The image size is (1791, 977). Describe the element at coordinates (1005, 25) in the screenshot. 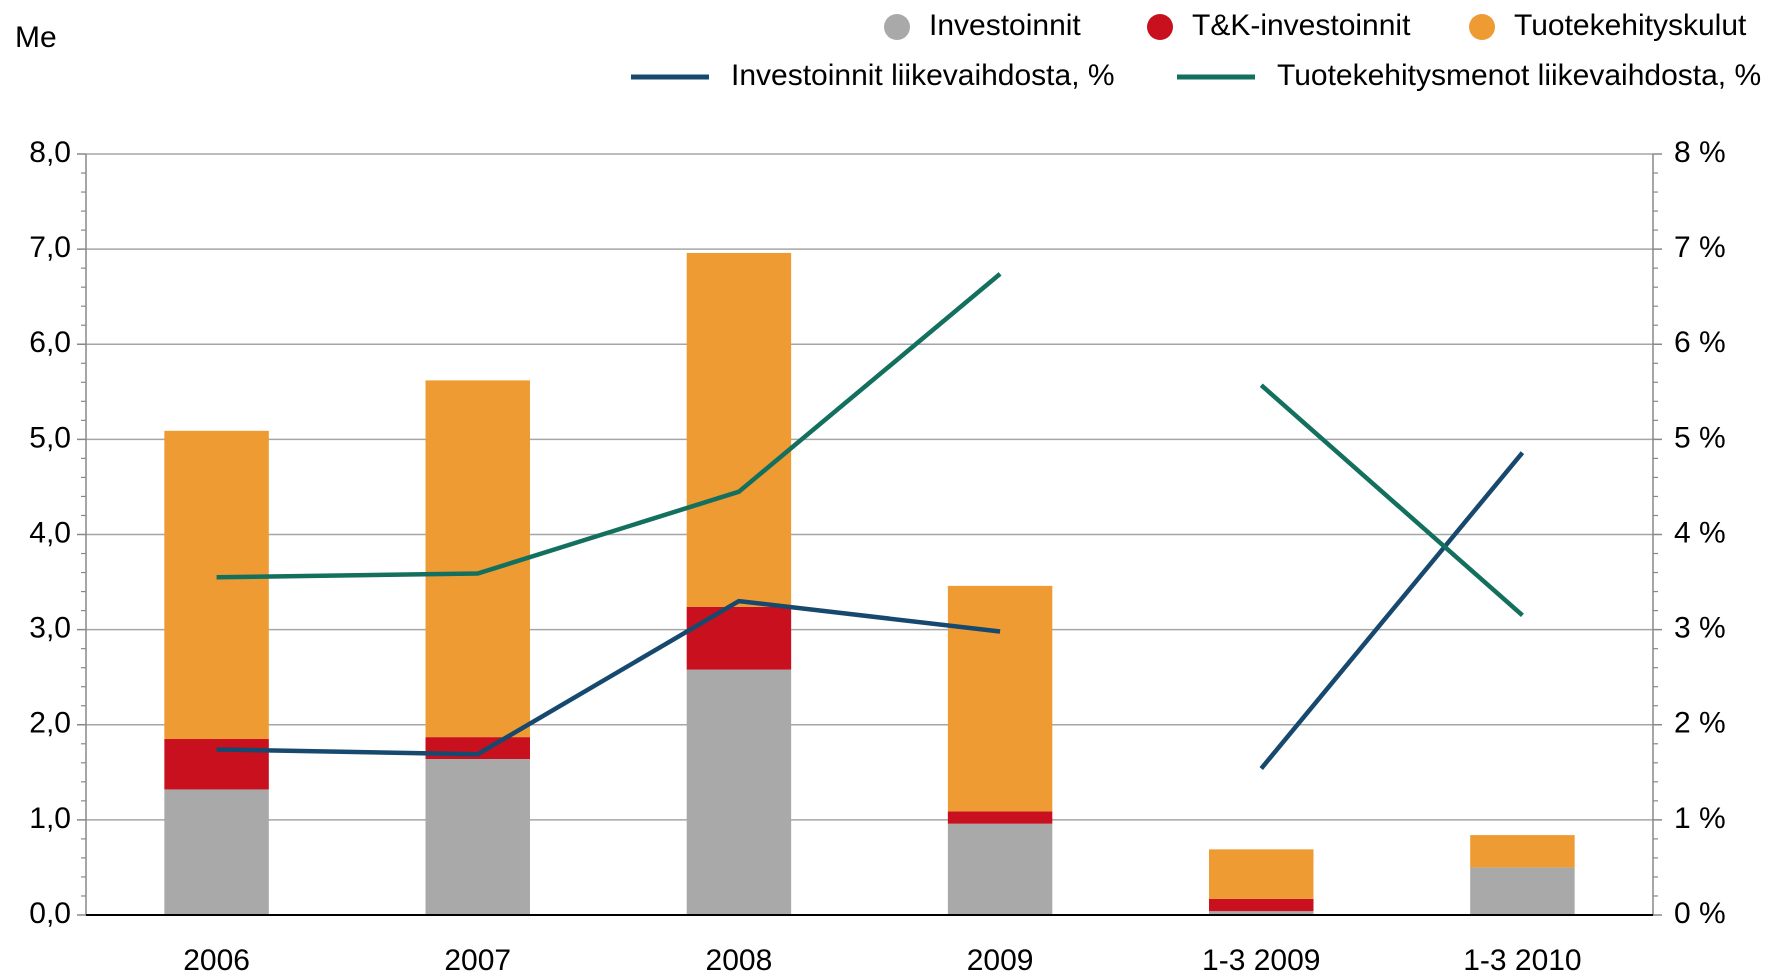

I see `legend-label: Investoinnit` at that location.